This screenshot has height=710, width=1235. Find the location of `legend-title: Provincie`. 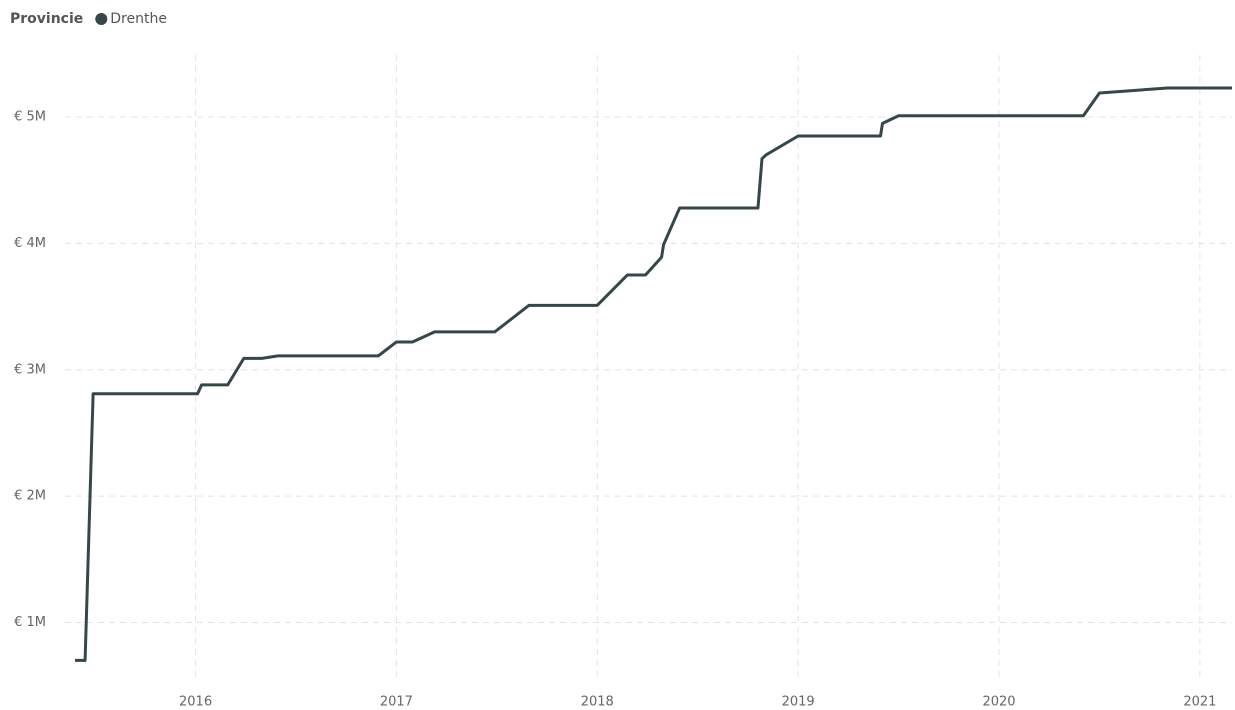

legend-title: Provincie is located at coordinates (46, 19).